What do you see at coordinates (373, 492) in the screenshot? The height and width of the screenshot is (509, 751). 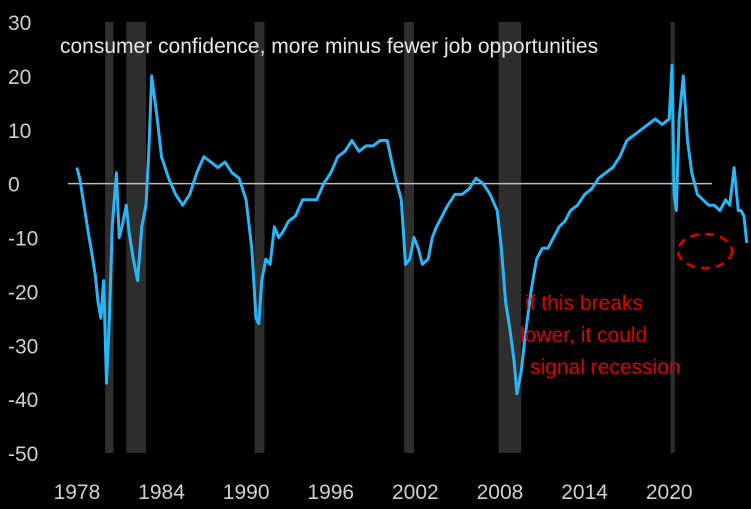 I see `x-axis-ticks: 1978 1984 1990 1996 2002 2008 2014 2020` at bounding box center [373, 492].